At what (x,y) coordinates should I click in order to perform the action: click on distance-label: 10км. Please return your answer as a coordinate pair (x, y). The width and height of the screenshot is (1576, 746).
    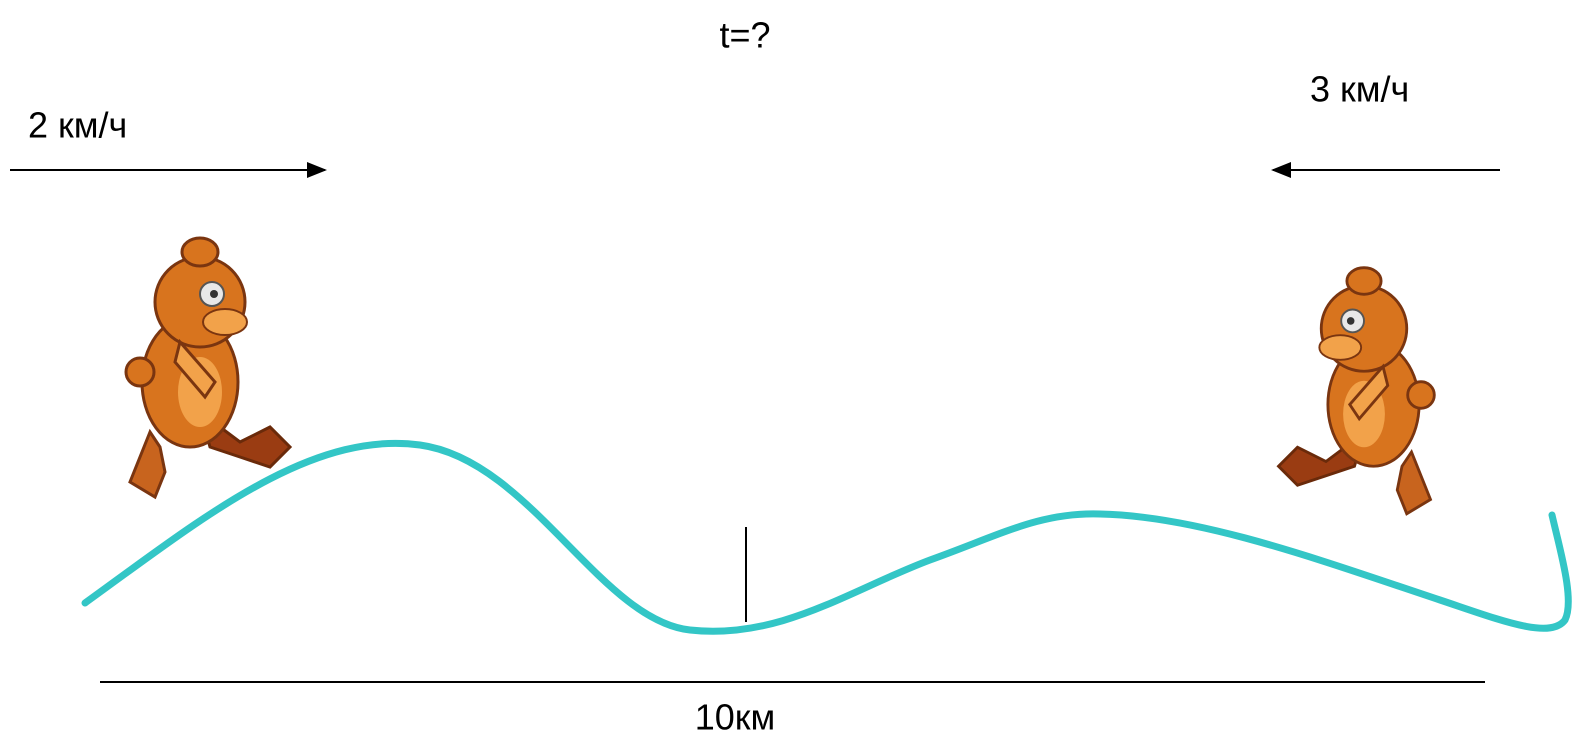
    Looking at the image, I should click on (735, 717).